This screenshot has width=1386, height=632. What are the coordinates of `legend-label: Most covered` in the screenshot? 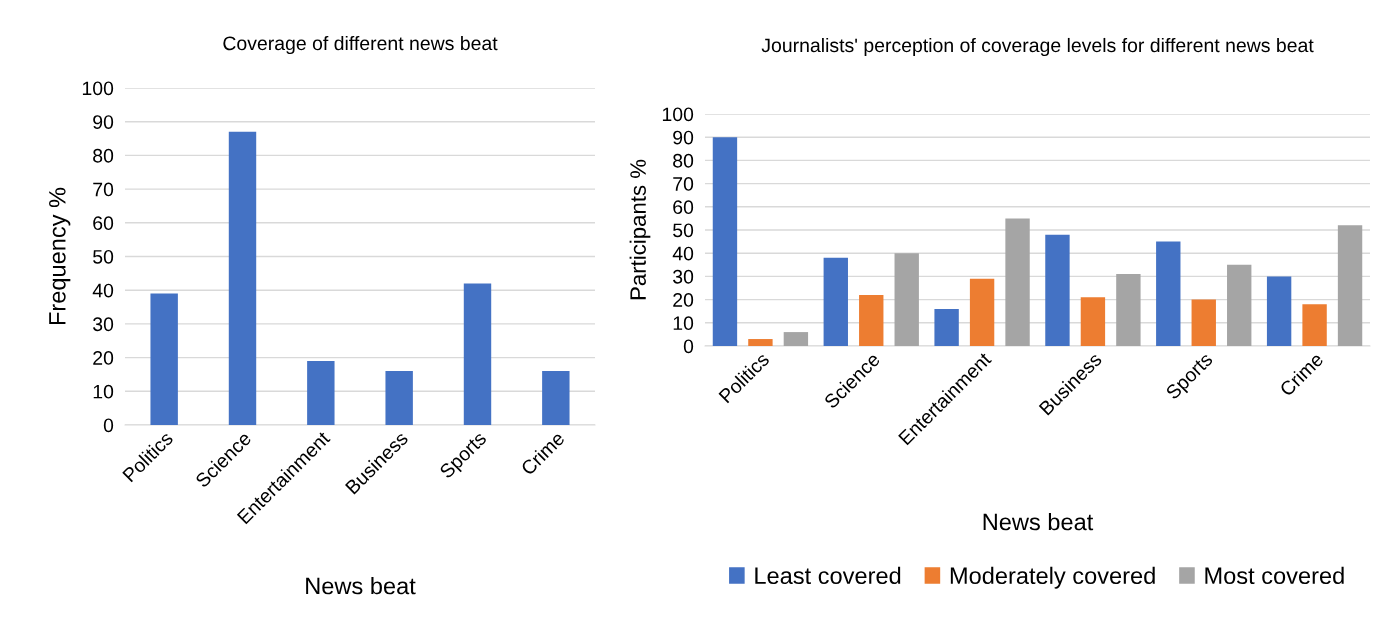 It's located at (1274, 575).